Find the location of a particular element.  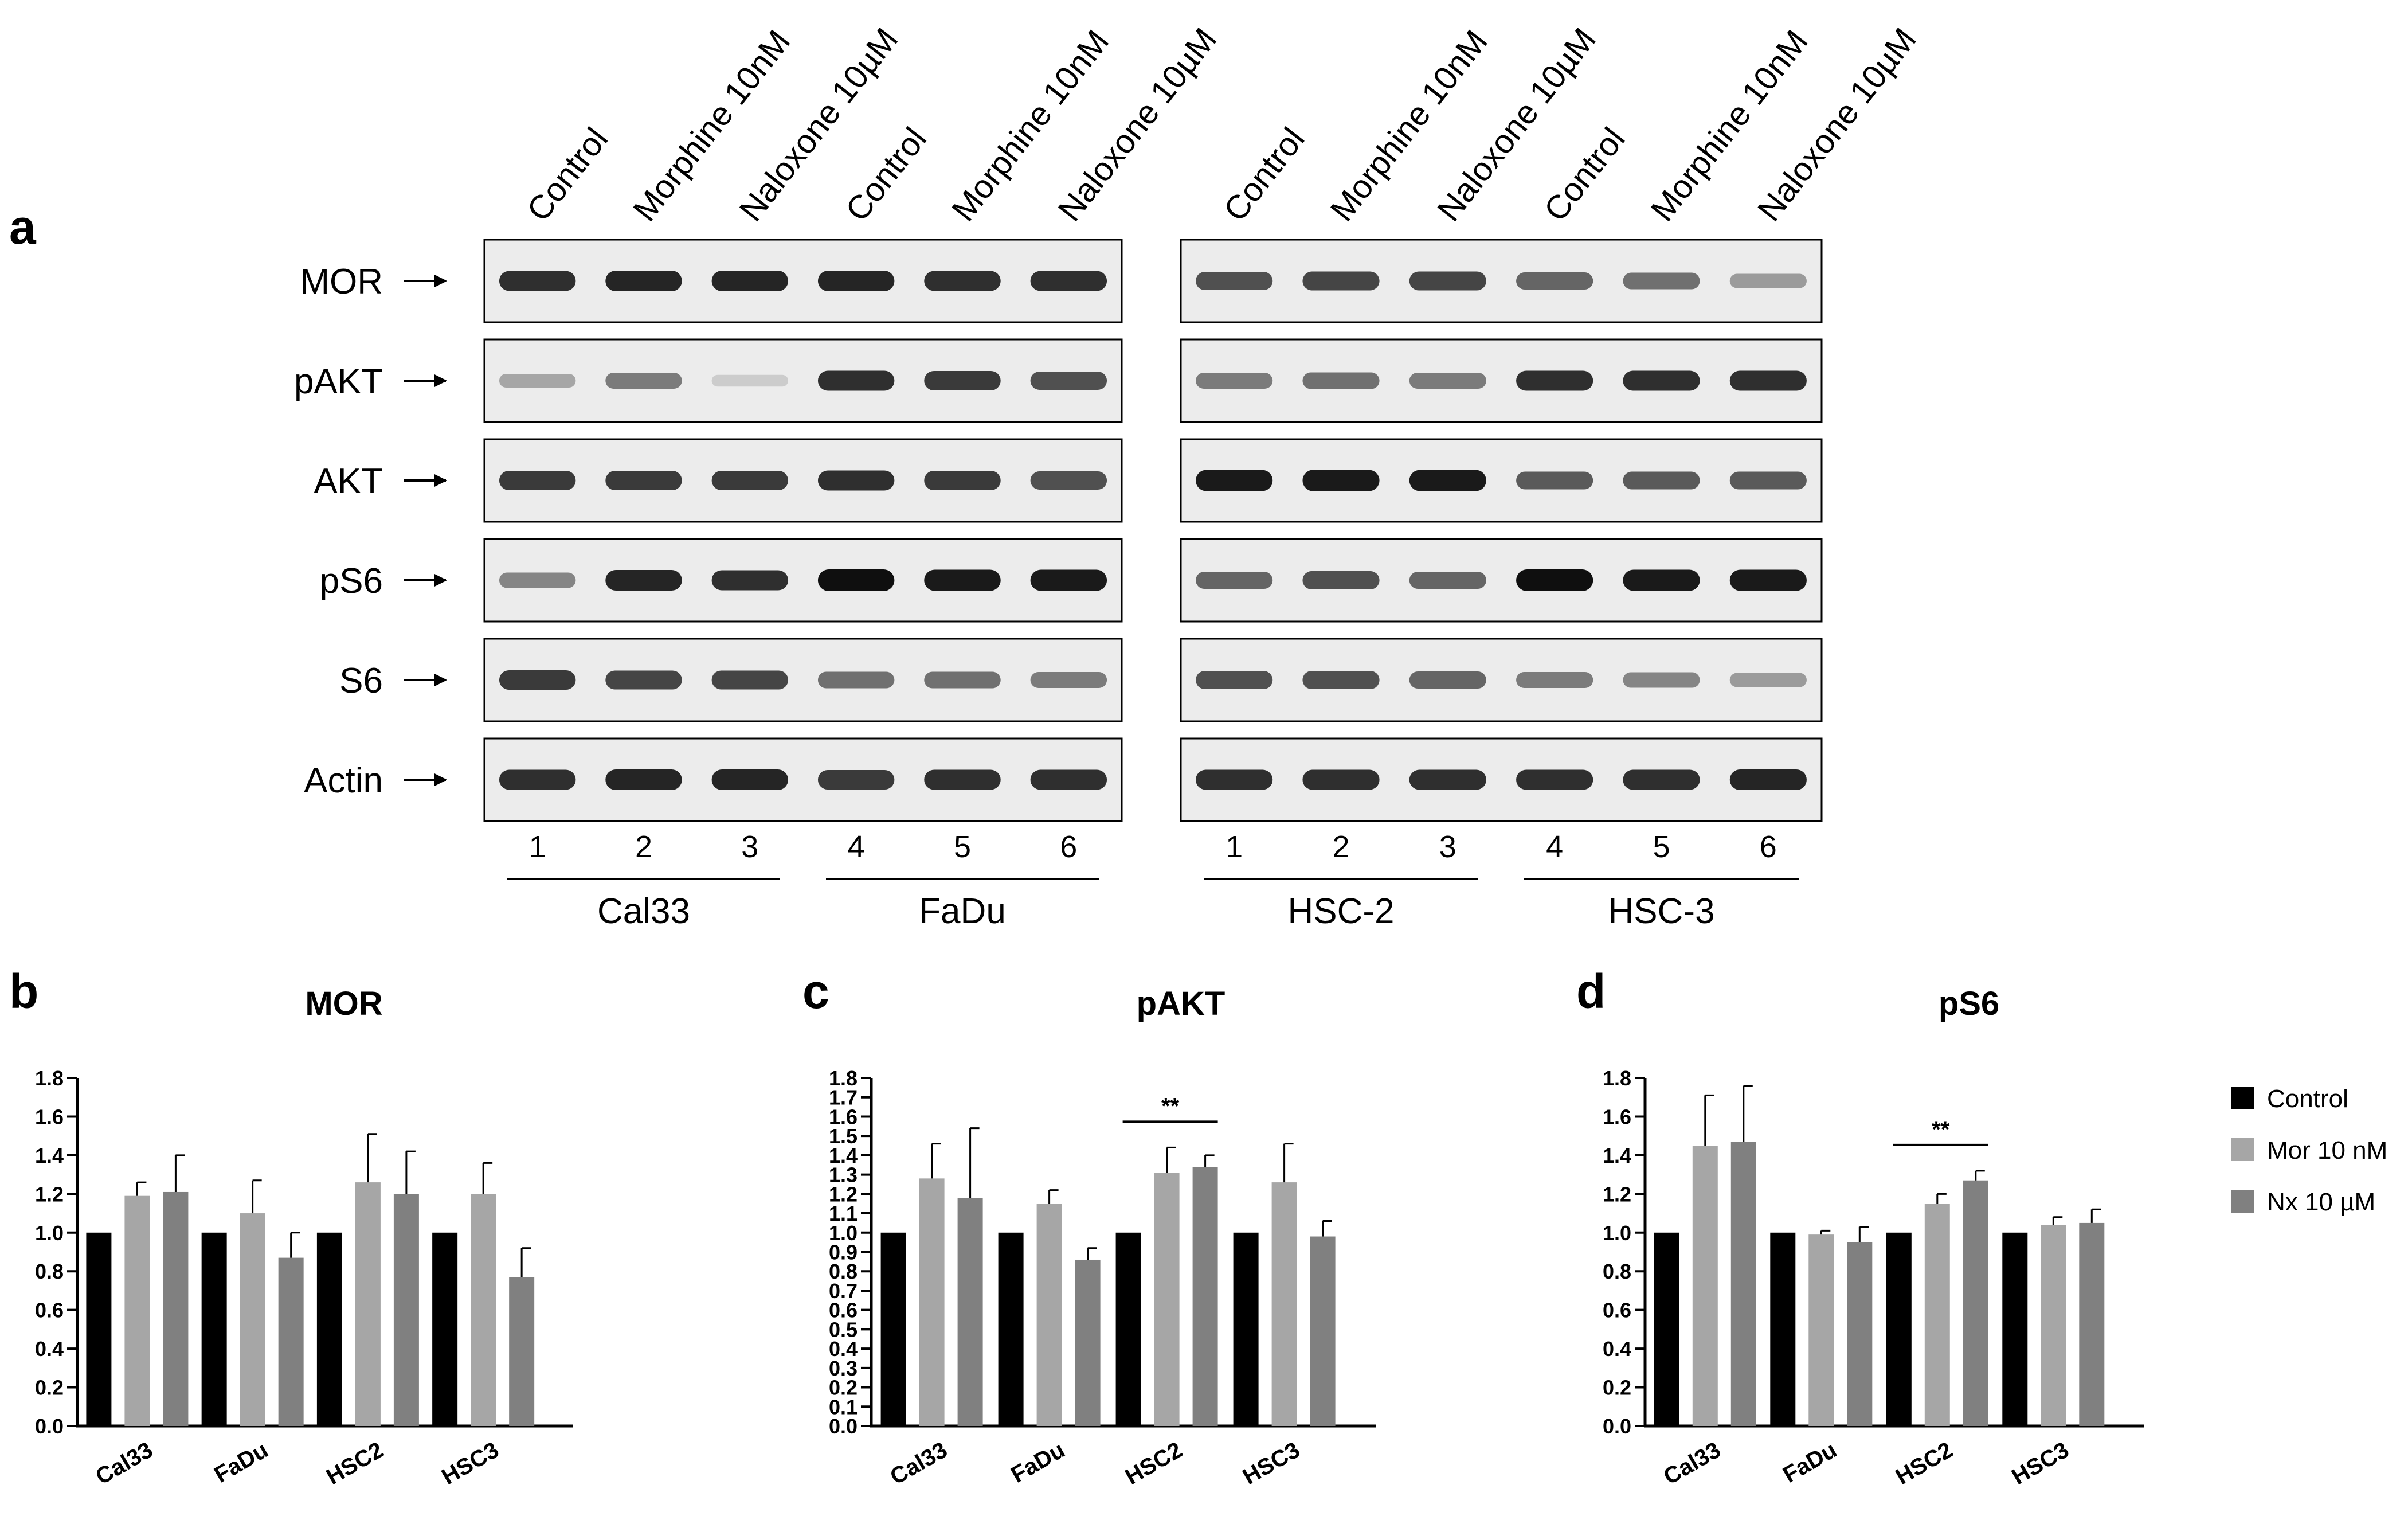

blot-box-pakt is located at coordinates (803, 381).